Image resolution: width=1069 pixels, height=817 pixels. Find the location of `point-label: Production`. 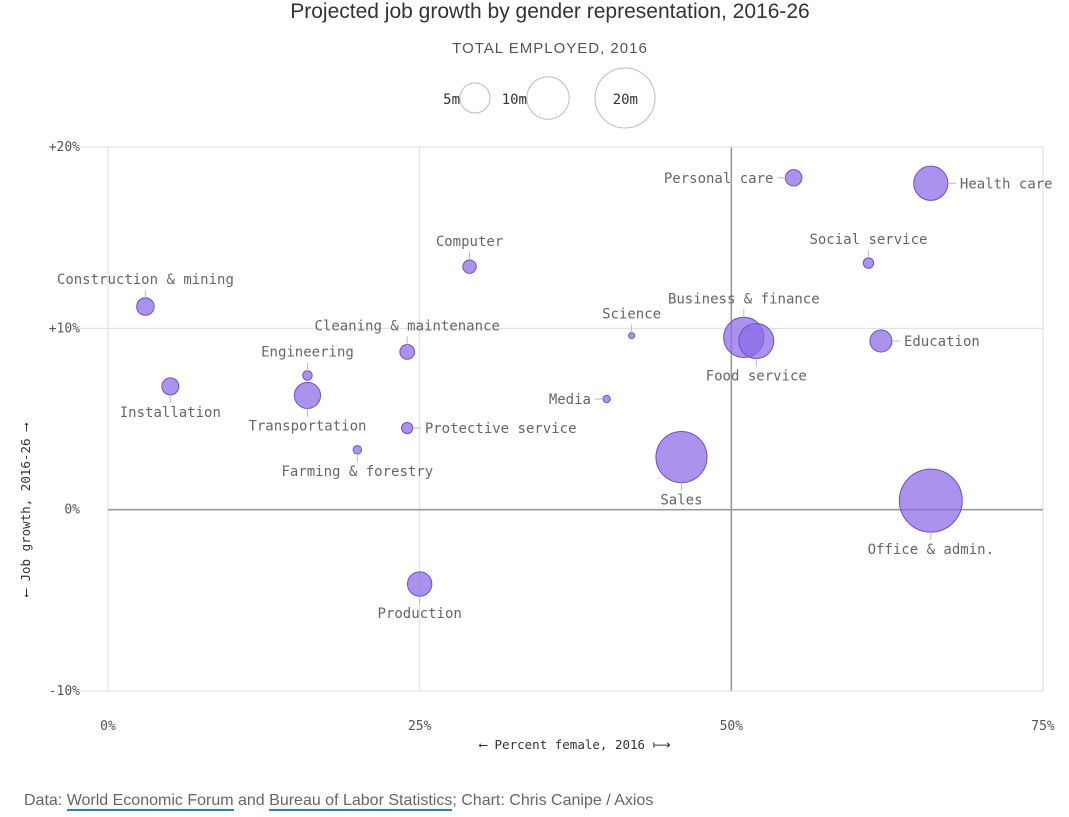

point-label: Production is located at coordinates (420, 614).